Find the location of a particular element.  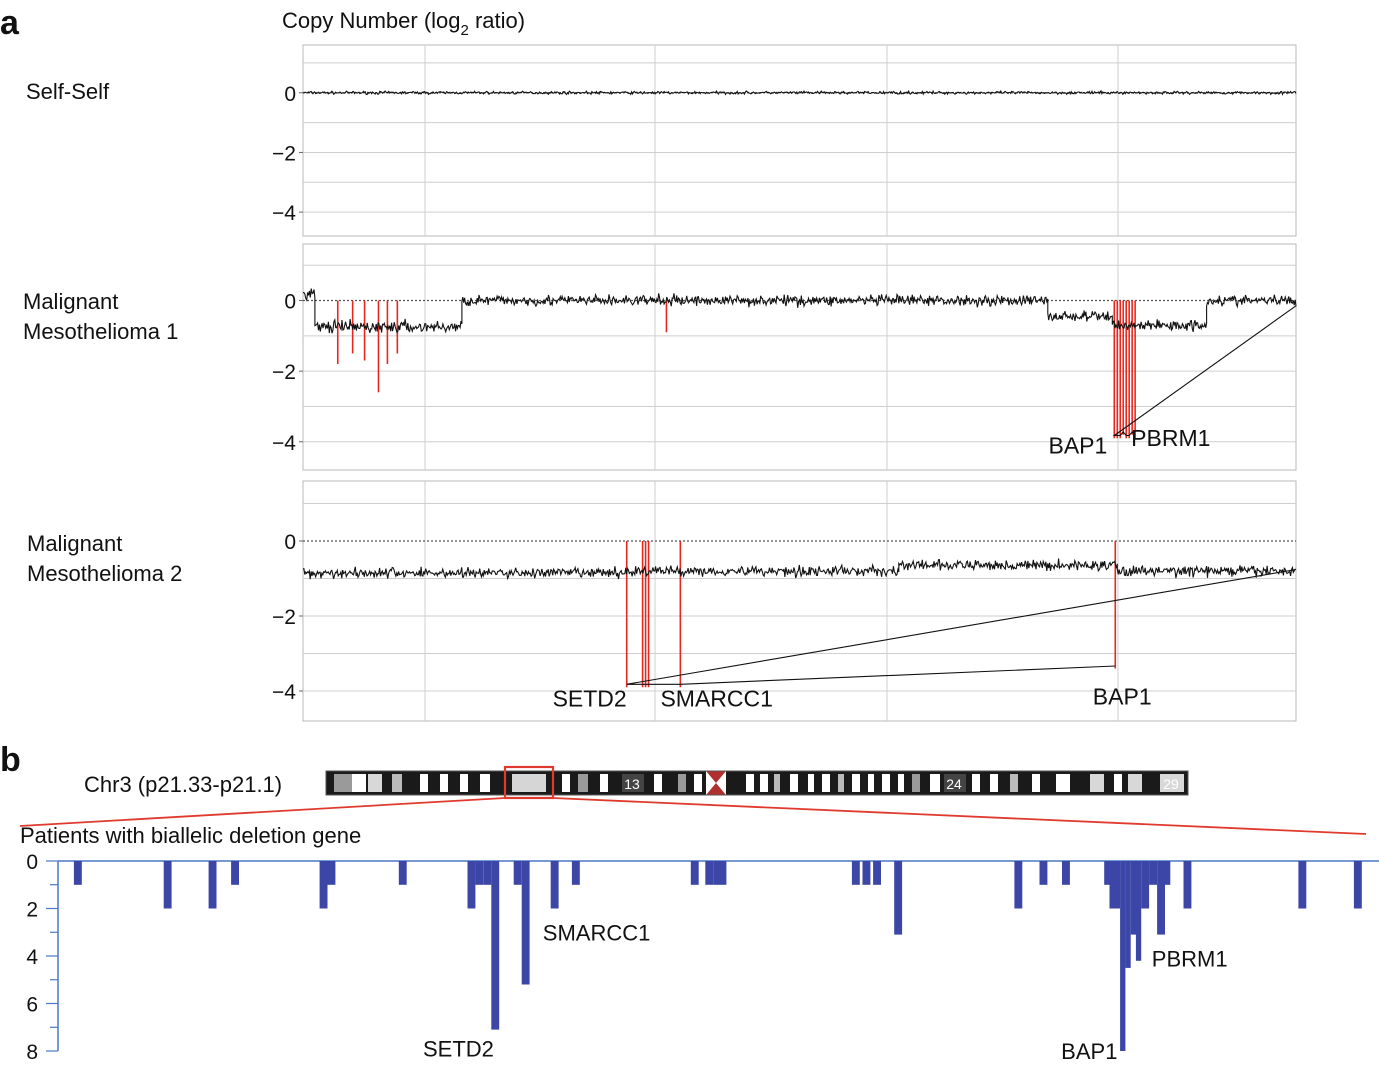

plot-frame is located at coordinates (799, 140).